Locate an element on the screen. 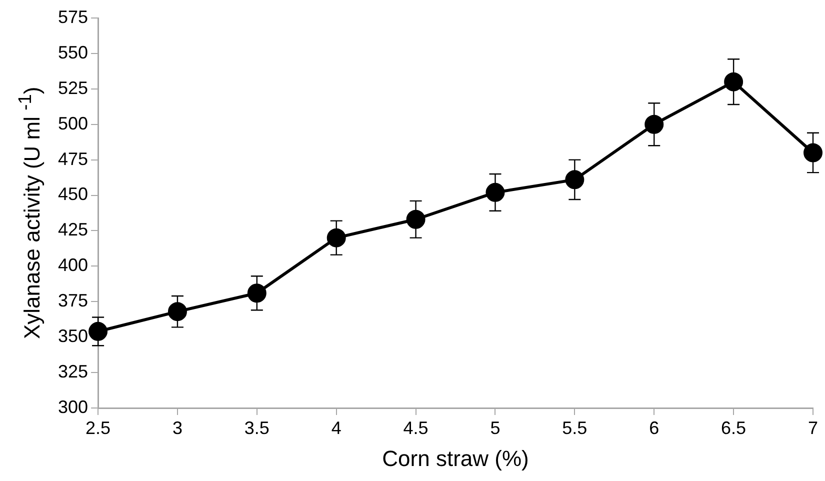  x-tick-label: 6 is located at coordinates (654, 428).